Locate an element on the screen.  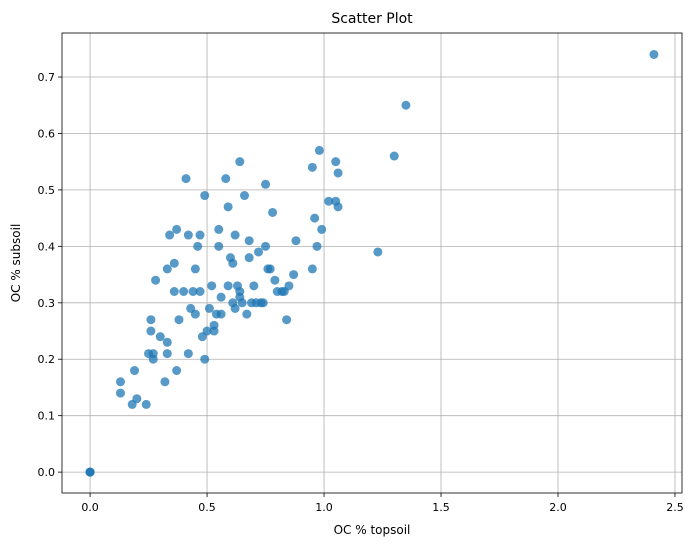
x-tick-label: 0.0 is located at coordinates (90, 507).